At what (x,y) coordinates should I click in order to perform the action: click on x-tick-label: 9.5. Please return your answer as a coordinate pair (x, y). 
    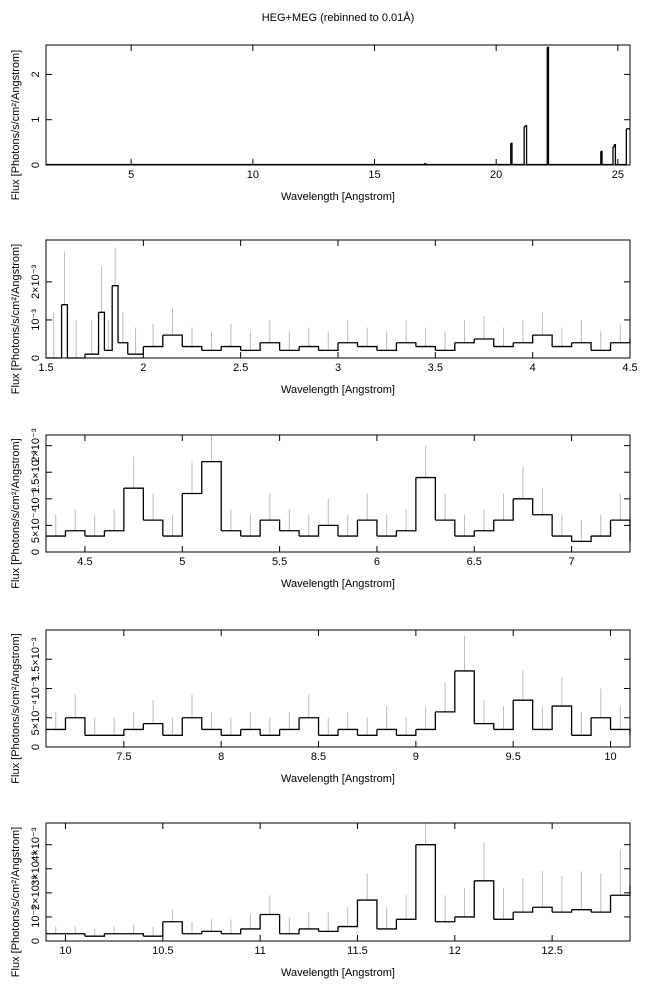
    Looking at the image, I should click on (513, 757).